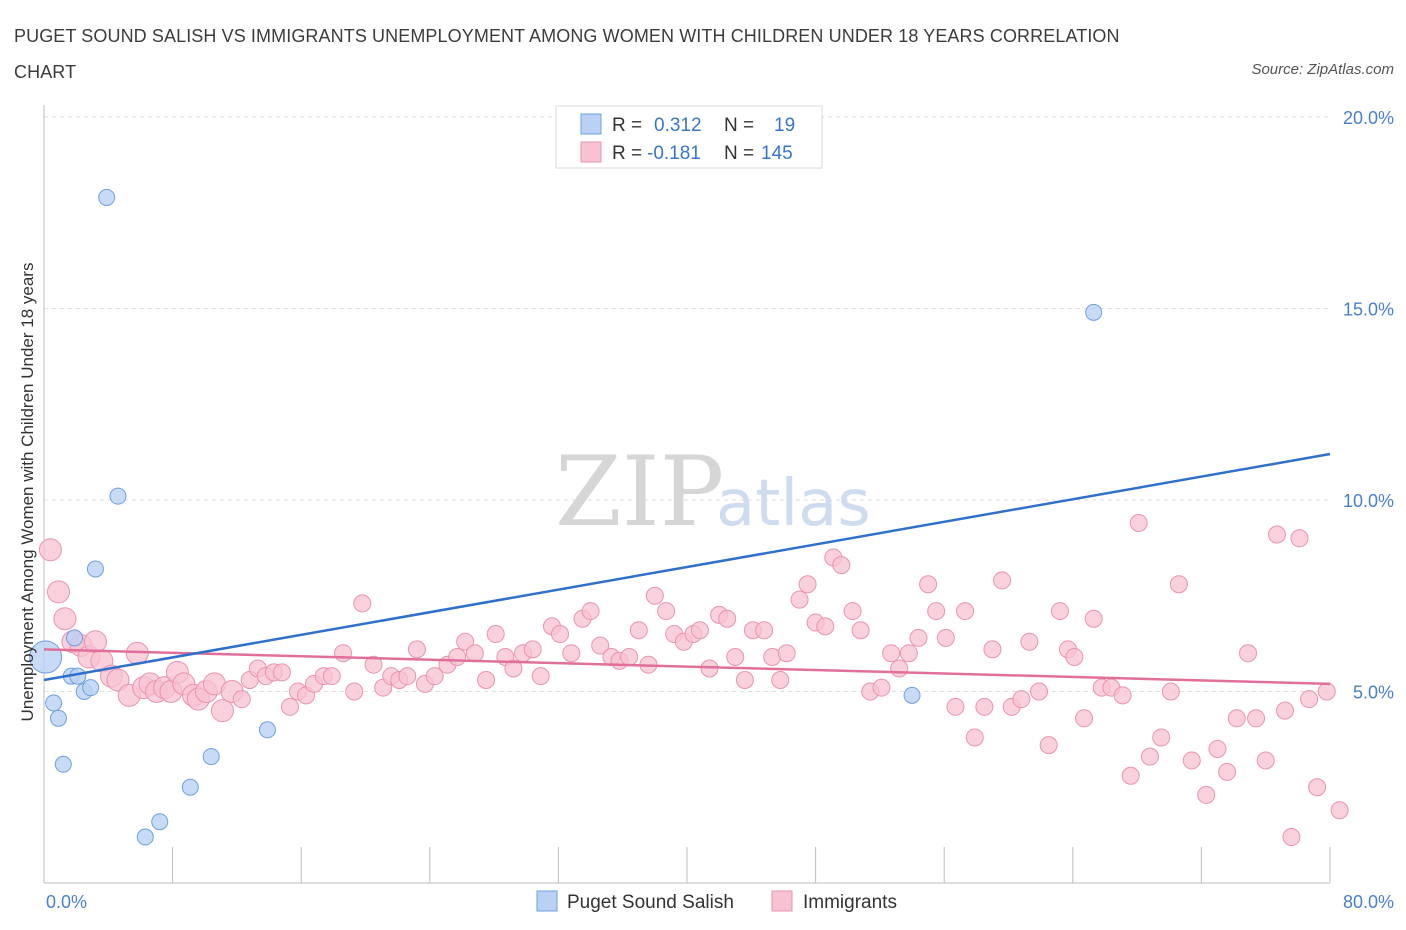 The image size is (1406, 930). I want to click on x-tick-labels: 0.0% 80.0%, so click(720, 902).